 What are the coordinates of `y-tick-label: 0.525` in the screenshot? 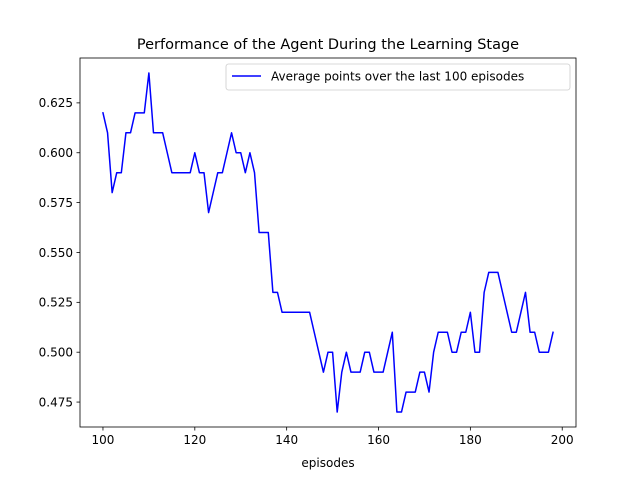 It's located at (56, 303).